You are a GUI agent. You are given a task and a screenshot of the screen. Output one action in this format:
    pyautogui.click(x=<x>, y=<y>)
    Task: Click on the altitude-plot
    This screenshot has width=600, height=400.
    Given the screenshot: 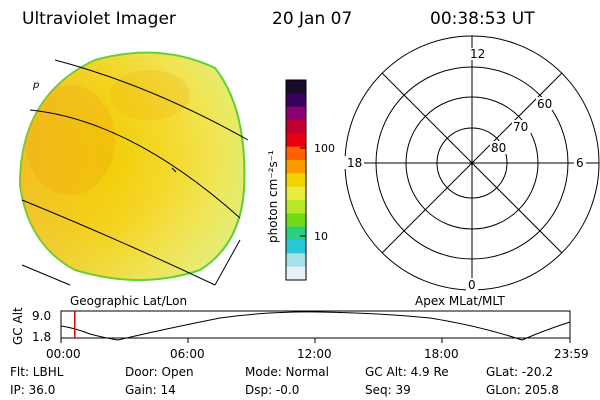 What is the action you would take?
    pyautogui.click(x=315, y=326)
    